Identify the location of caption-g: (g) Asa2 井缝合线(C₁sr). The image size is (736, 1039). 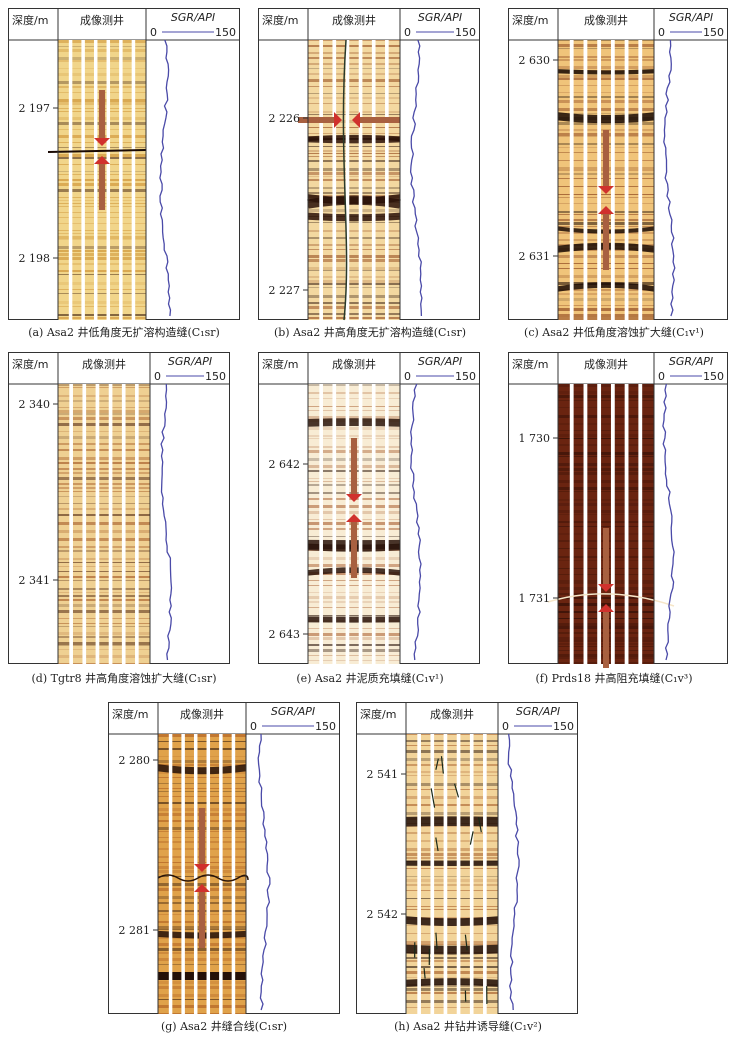
(224, 1026).